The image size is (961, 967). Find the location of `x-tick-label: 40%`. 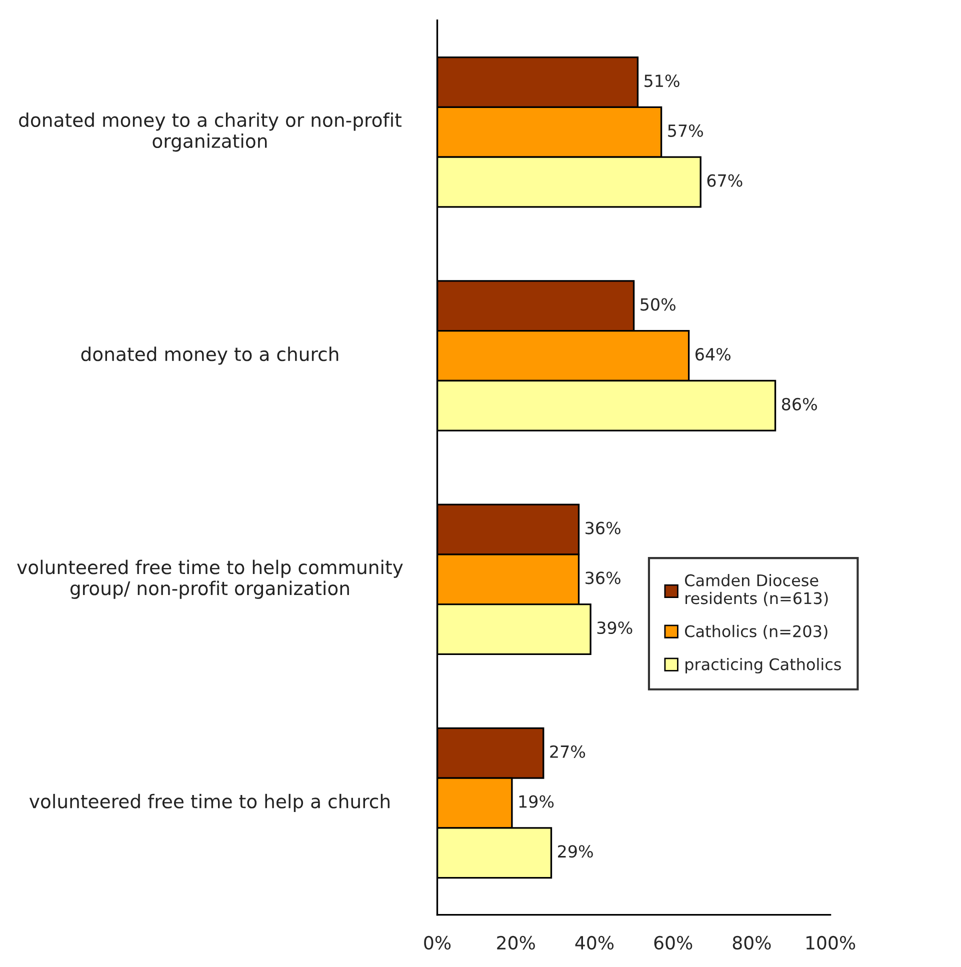

x-tick-label: 40% is located at coordinates (594, 943).